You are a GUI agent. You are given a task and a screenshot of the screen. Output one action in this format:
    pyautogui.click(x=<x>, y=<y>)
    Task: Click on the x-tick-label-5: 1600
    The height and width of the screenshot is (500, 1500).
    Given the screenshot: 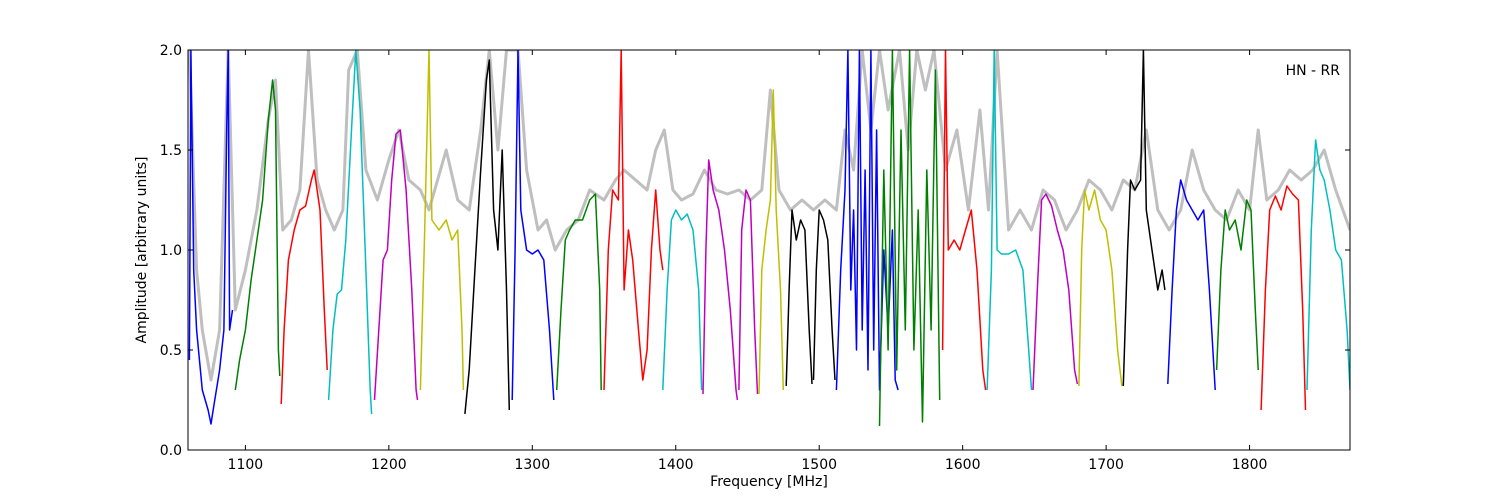 What is the action you would take?
    pyautogui.click(x=963, y=465)
    